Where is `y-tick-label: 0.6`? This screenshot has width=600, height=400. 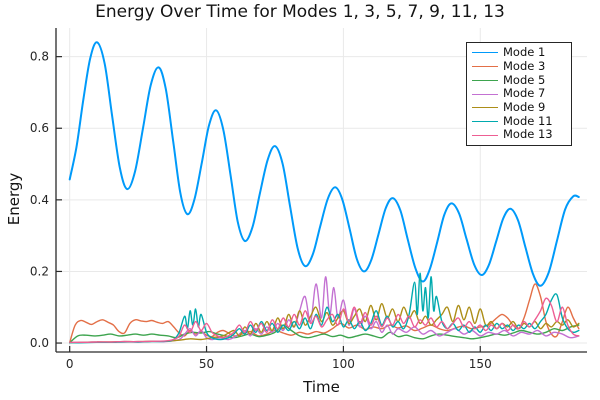 y-tick-label: 0.6 is located at coordinates (39, 128).